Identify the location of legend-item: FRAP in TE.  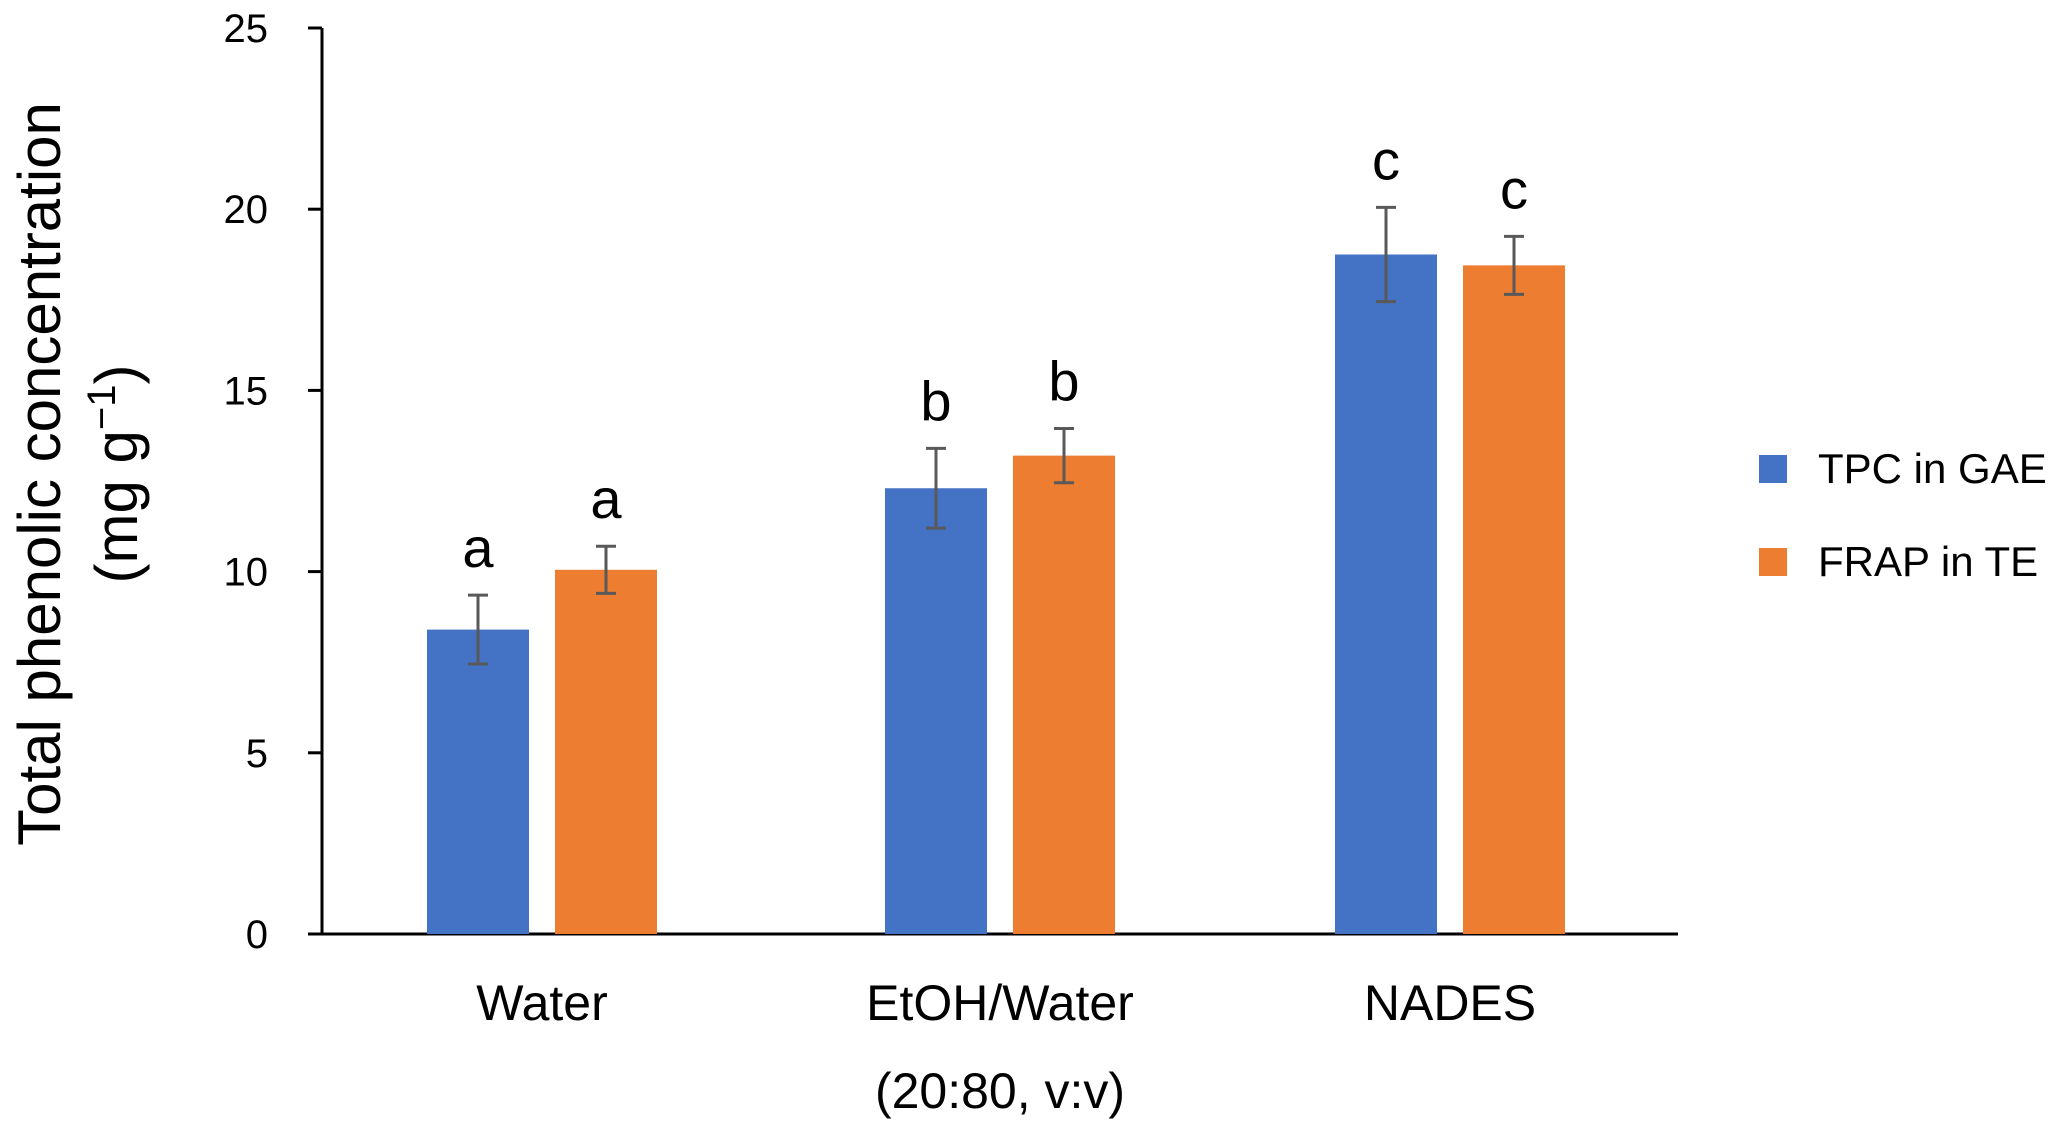
(1898, 561).